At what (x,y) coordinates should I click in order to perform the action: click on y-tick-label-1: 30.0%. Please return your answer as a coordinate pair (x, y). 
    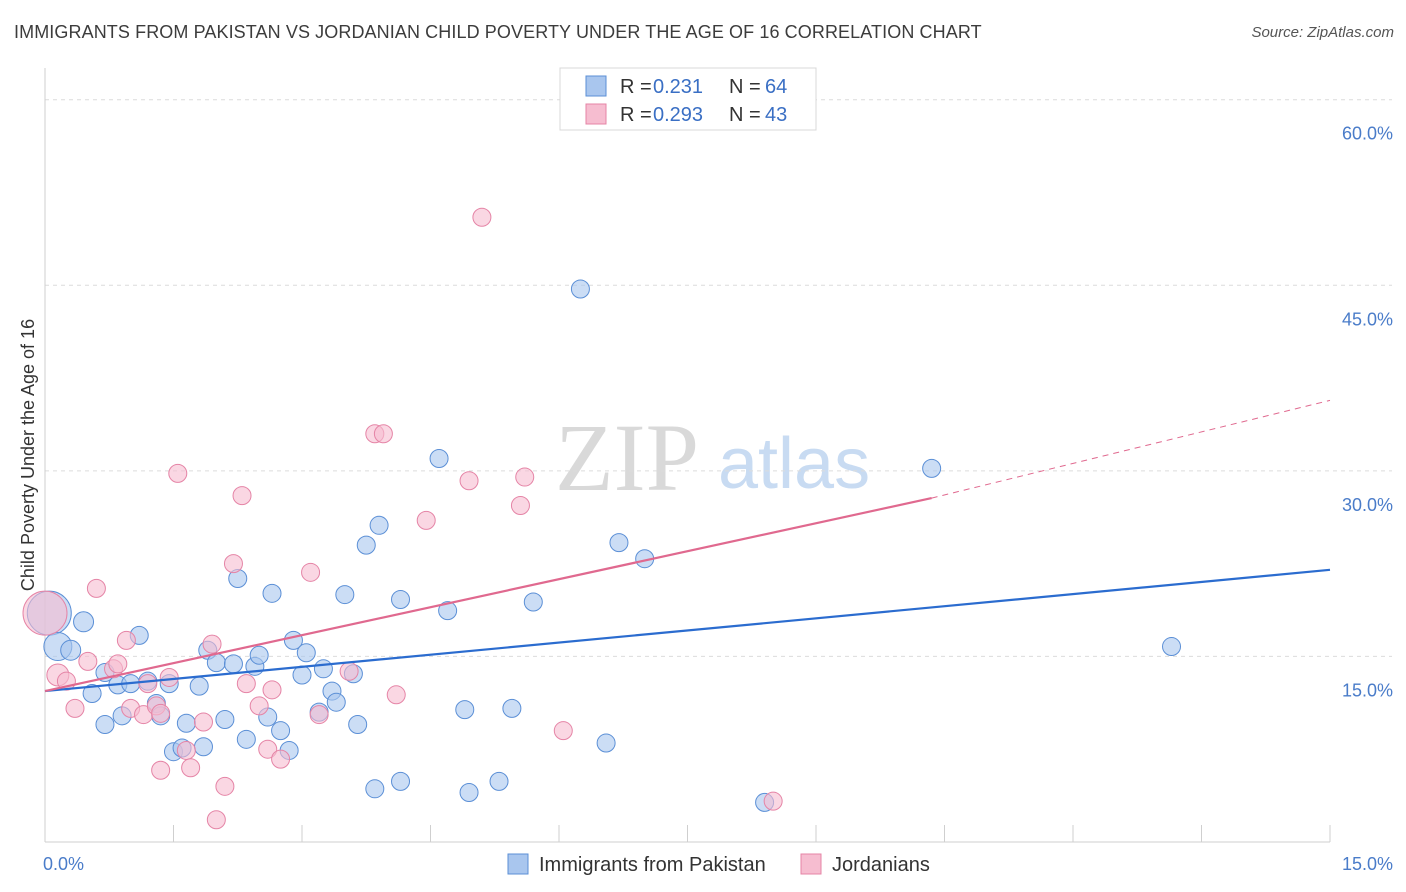
    Looking at the image, I should click on (1367, 505).